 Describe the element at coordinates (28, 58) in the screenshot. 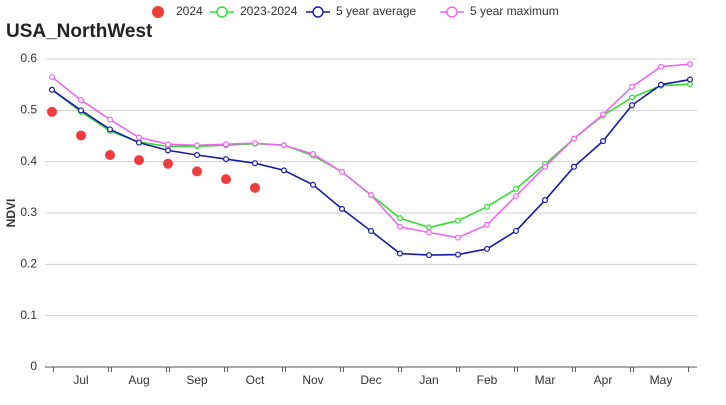

I see `y-tick-label: 0.6` at that location.